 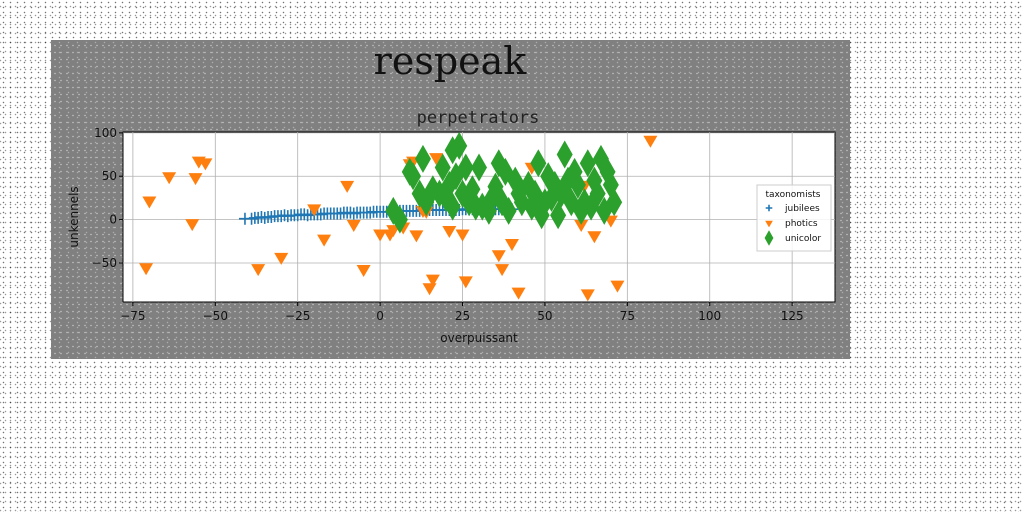 I want to click on x-tick-label: 100, so click(x=709, y=316).